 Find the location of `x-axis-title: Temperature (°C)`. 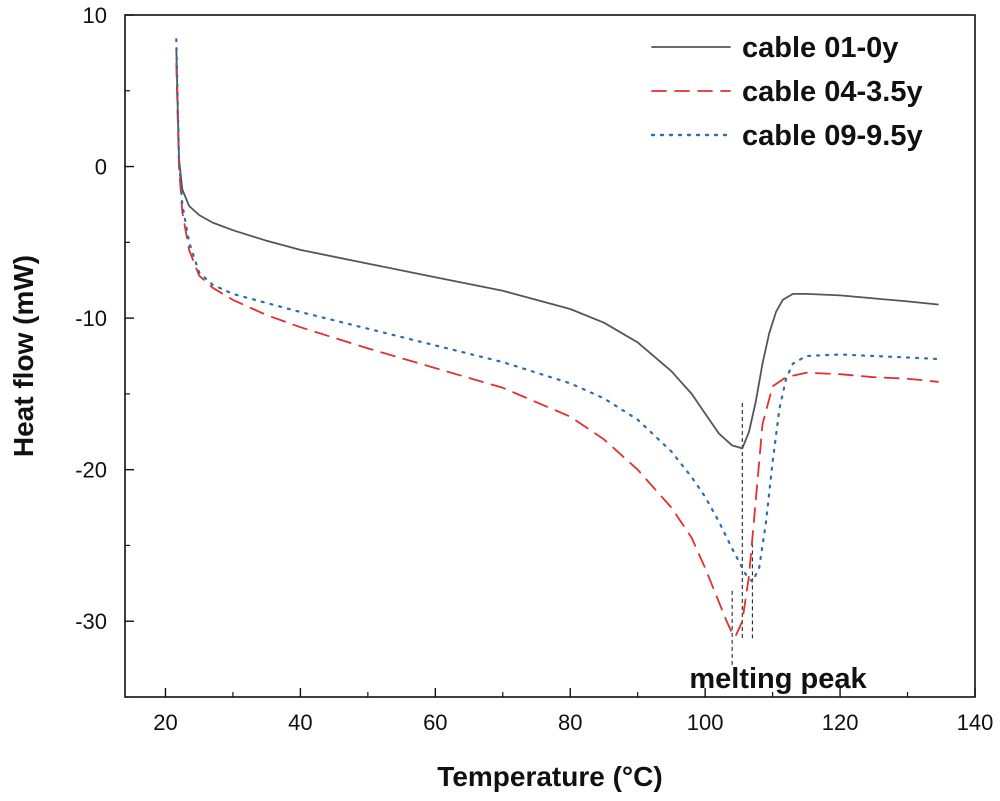

x-axis-title: Temperature (°C) is located at coordinates (549, 776).